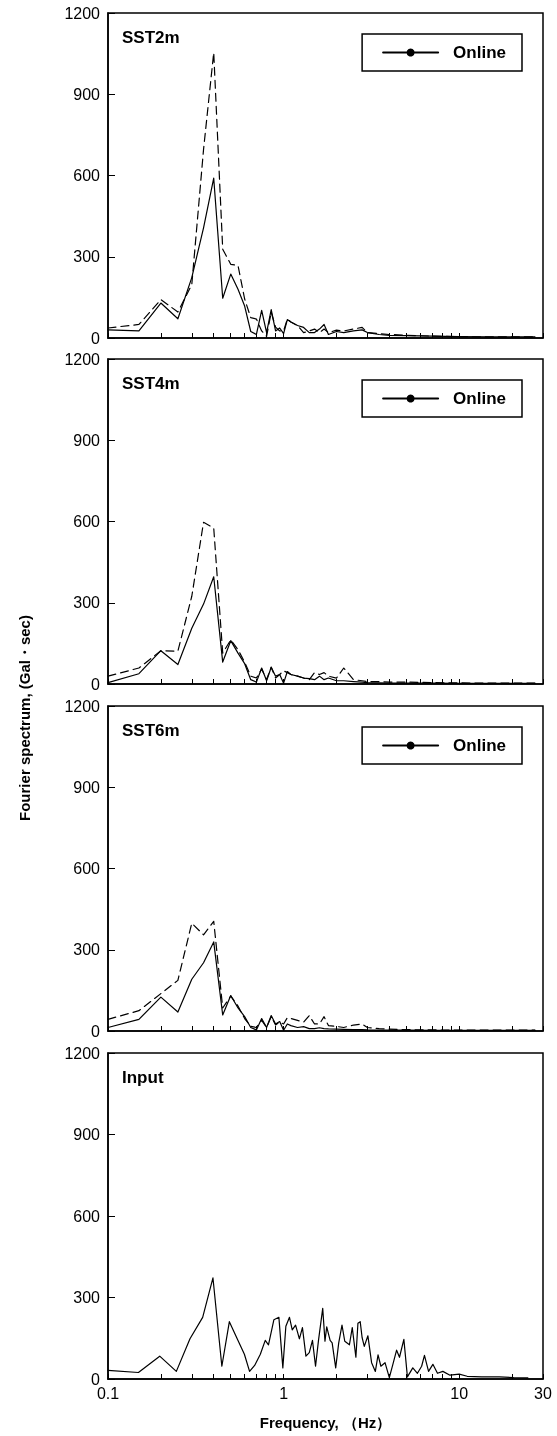 This screenshot has width=557, height=1436. Describe the element at coordinates (143, 1077) in the screenshot. I see `text: Input` at that location.